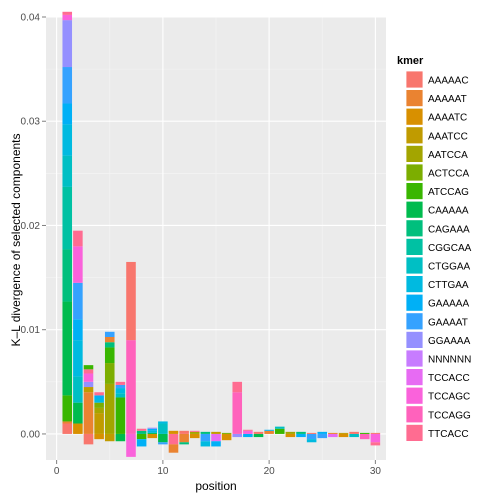  What do you see at coordinates (376, 471) in the screenshot?
I see `x-tick-label: 30` at bounding box center [376, 471].